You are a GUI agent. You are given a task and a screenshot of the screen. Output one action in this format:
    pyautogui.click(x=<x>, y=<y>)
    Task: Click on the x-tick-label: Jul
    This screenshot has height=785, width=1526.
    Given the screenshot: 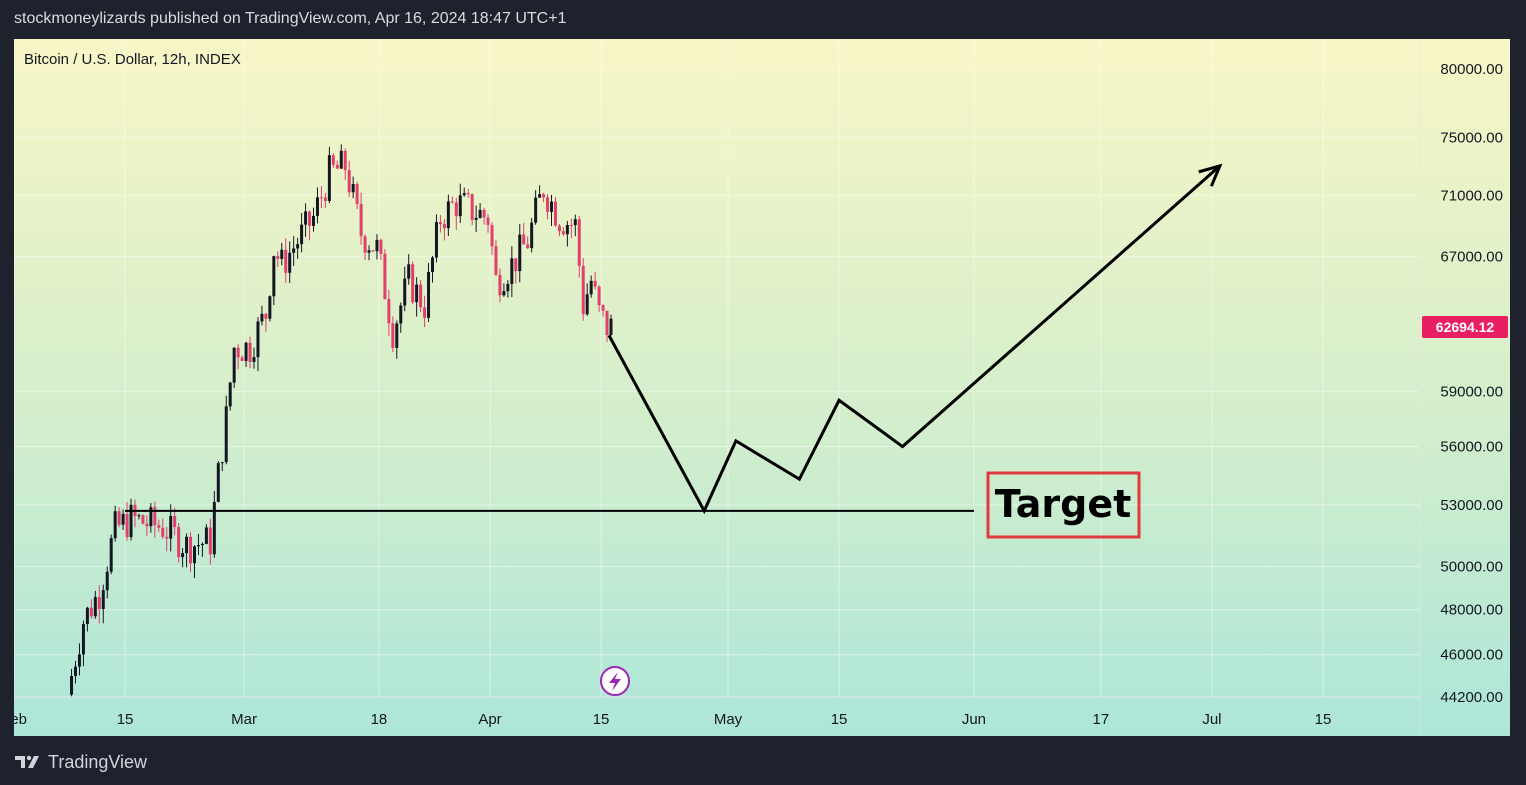 What is the action you would take?
    pyautogui.click(x=1211, y=719)
    